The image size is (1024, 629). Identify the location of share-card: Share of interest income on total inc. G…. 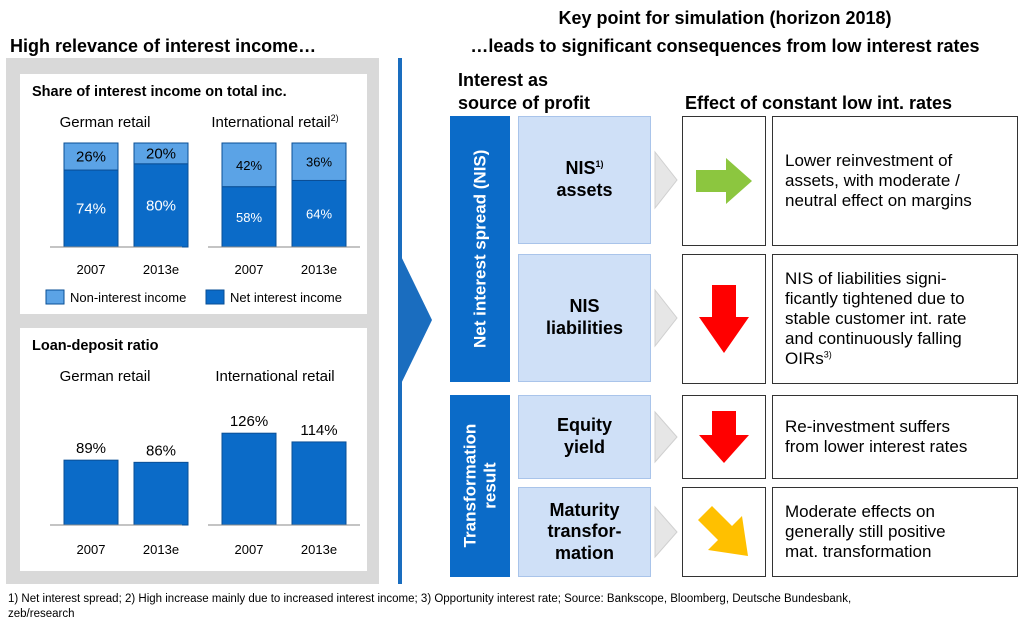
(193, 194).